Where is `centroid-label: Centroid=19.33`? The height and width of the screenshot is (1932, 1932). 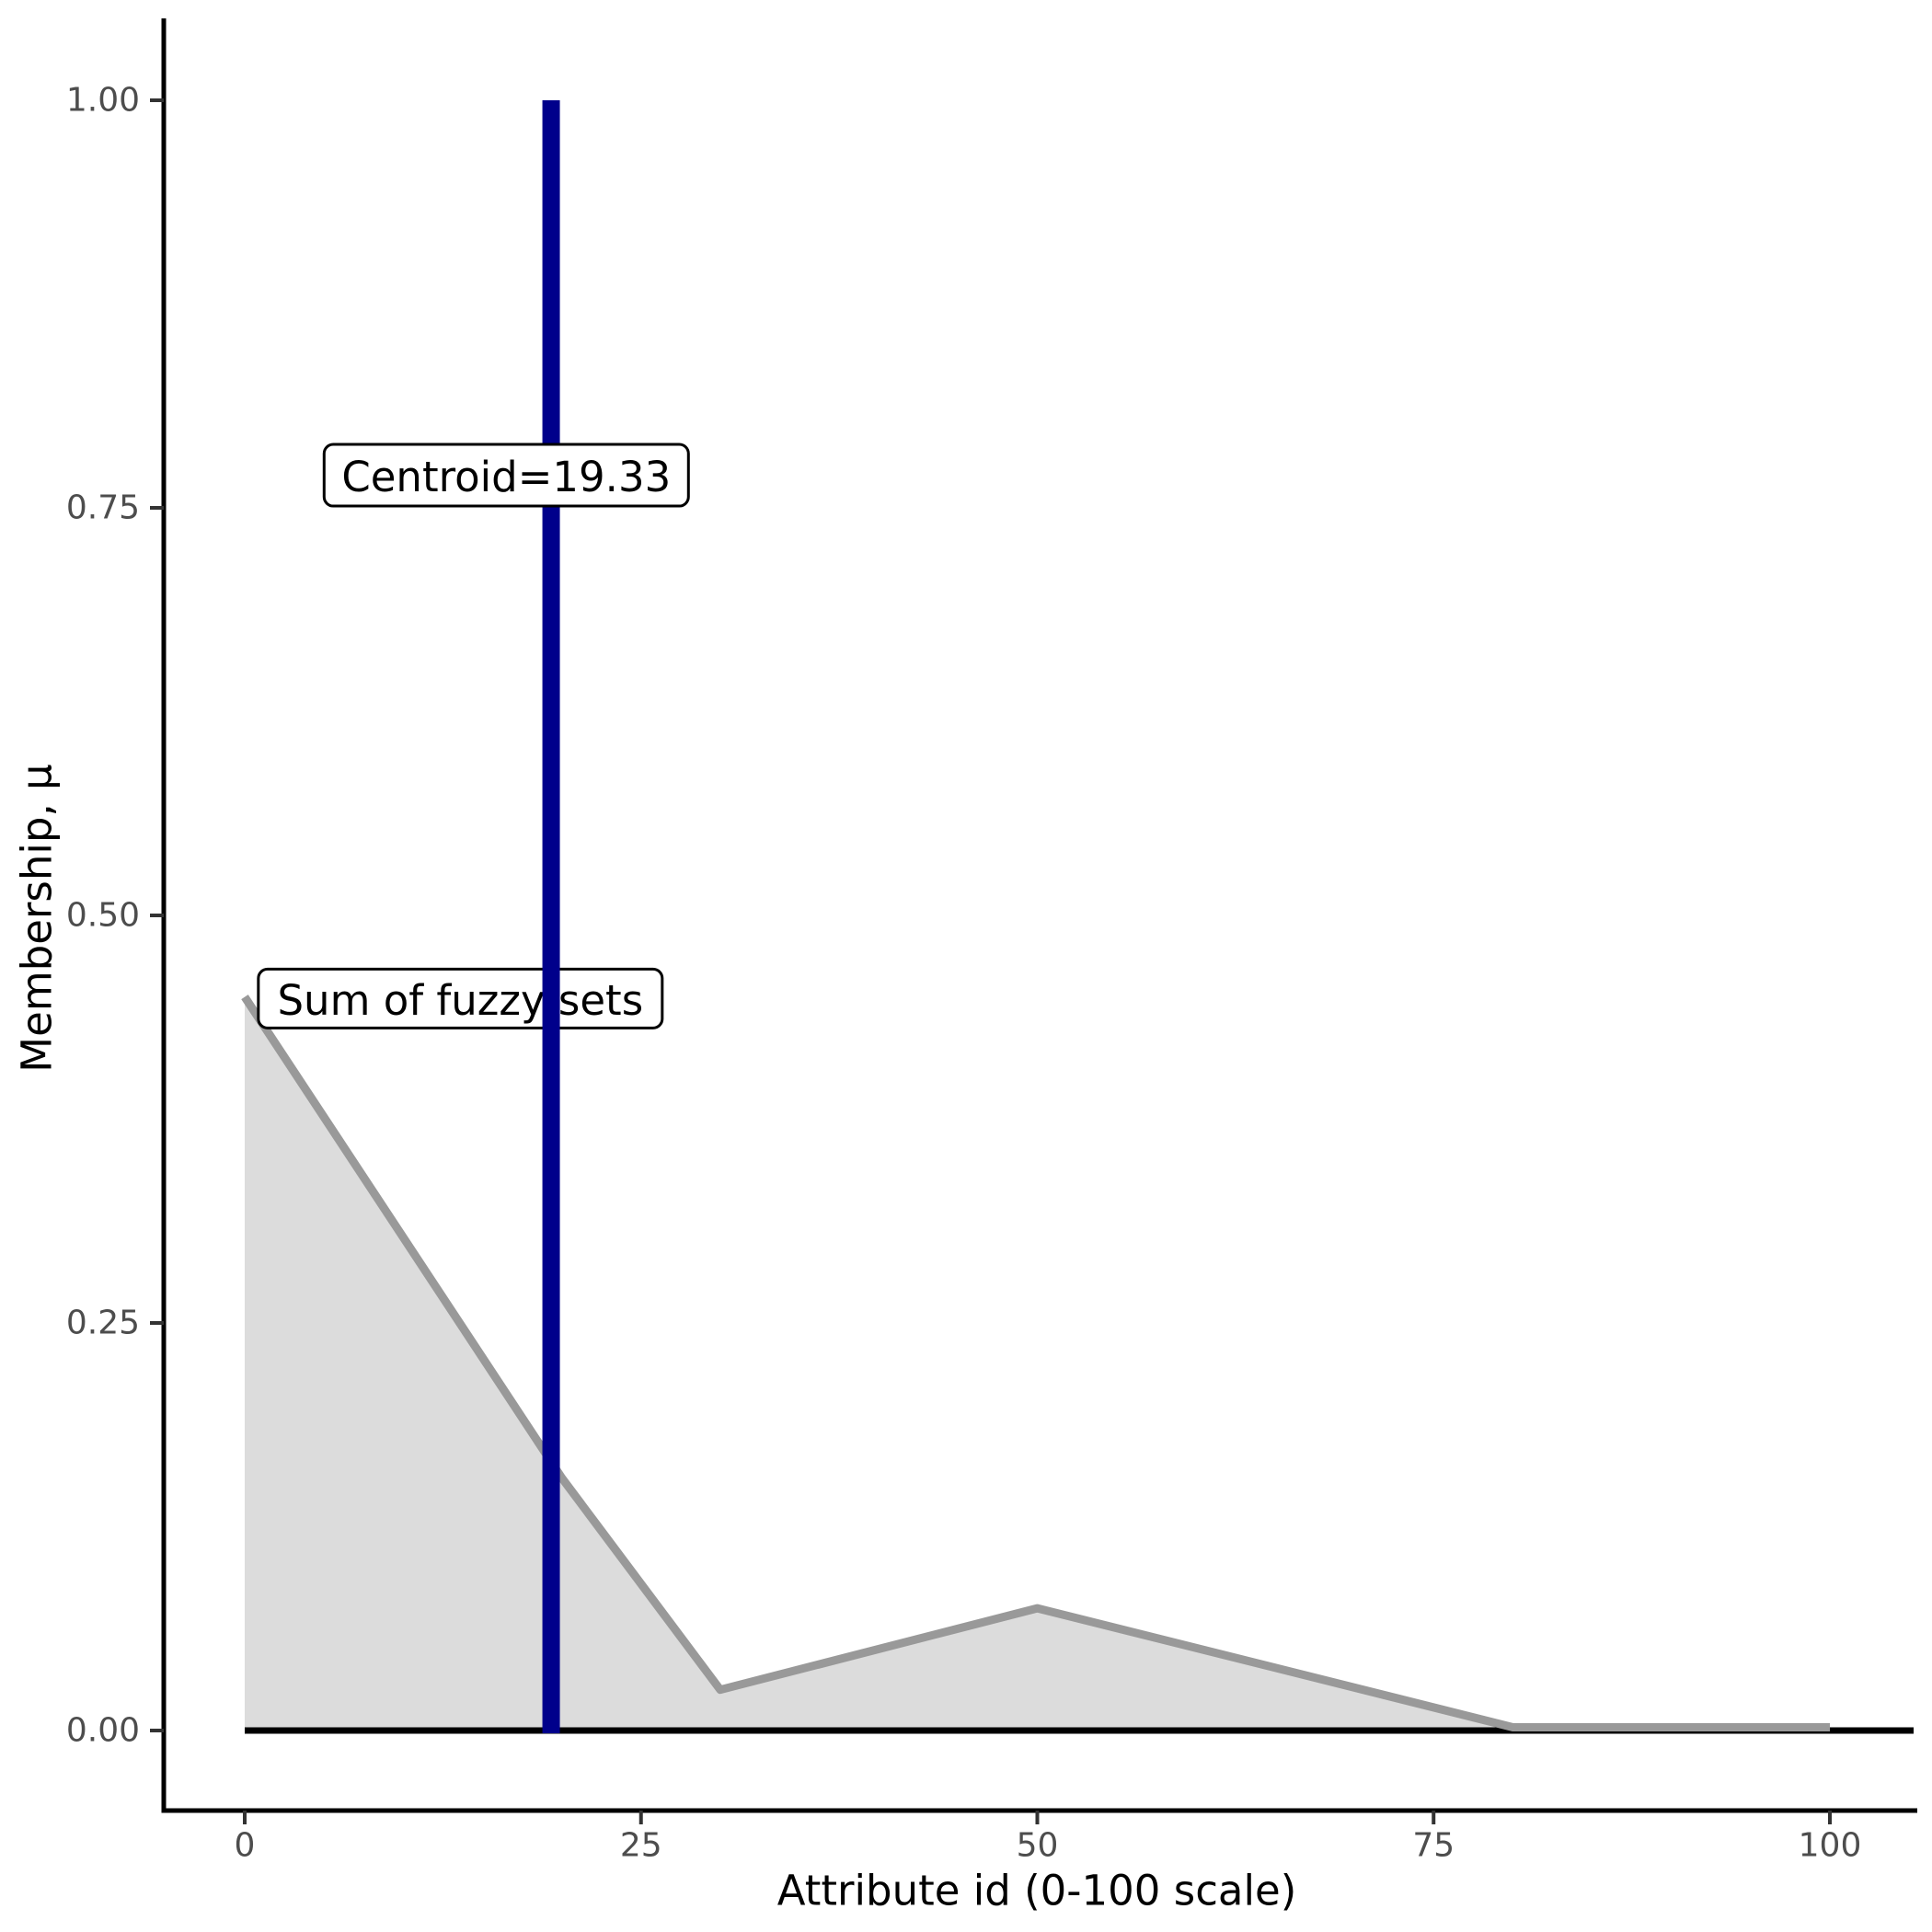 centroid-label: Centroid=19.33 is located at coordinates (506, 475).